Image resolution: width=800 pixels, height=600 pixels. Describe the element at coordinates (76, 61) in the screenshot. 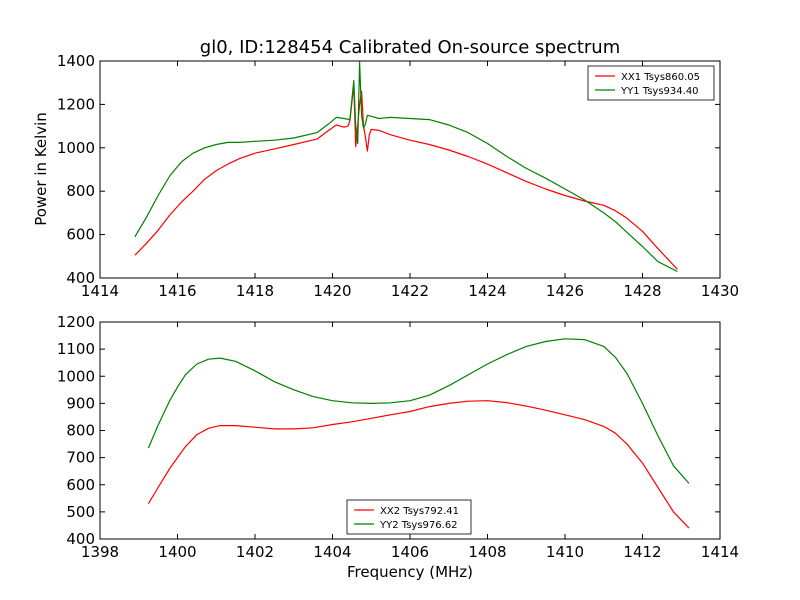

I see `y-tick-label: 1400` at that location.